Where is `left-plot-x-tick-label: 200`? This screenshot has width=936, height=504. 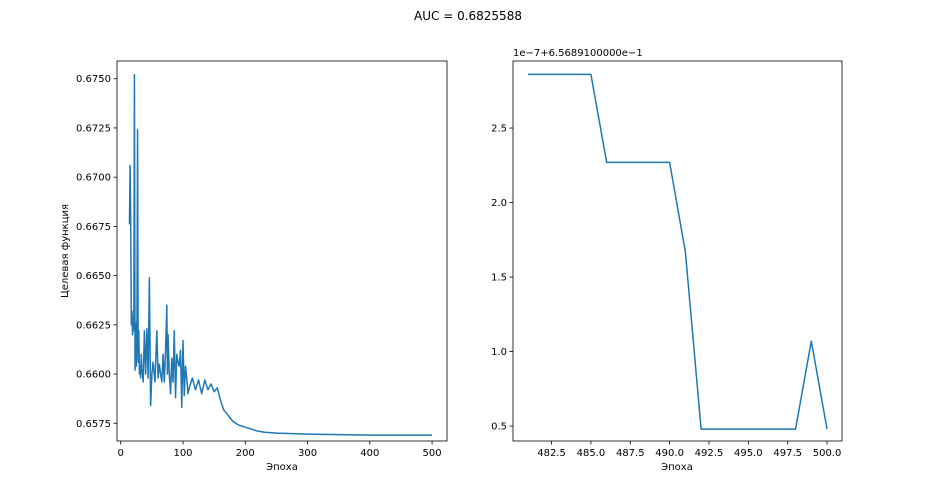 left-plot-x-tick-label: 200 is located at coordinates (245, 453).